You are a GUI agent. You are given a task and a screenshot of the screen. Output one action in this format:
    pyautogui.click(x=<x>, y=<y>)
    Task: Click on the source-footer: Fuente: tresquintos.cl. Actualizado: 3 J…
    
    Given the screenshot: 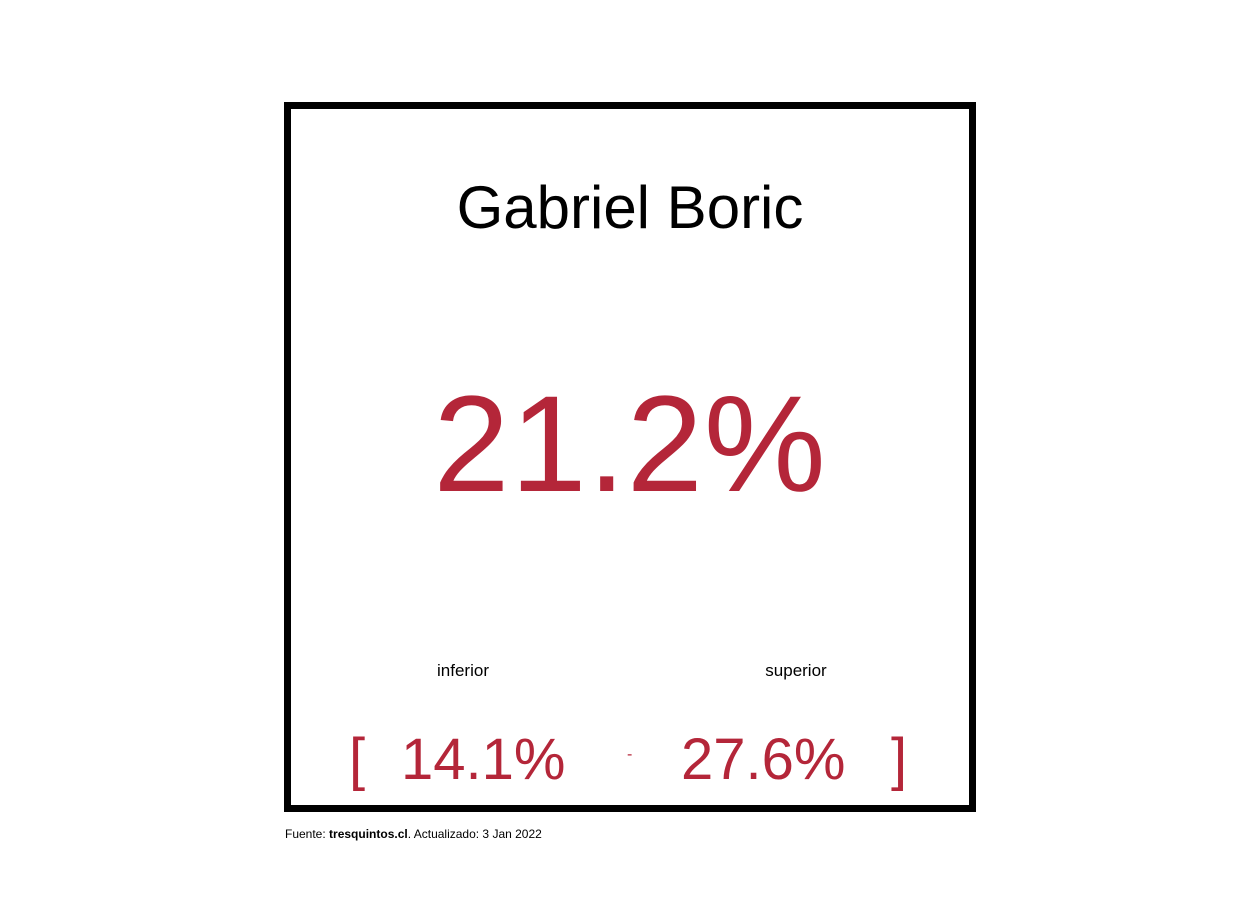 What is the action you would take?
    pyautogui.click(x=413, y=834)
    